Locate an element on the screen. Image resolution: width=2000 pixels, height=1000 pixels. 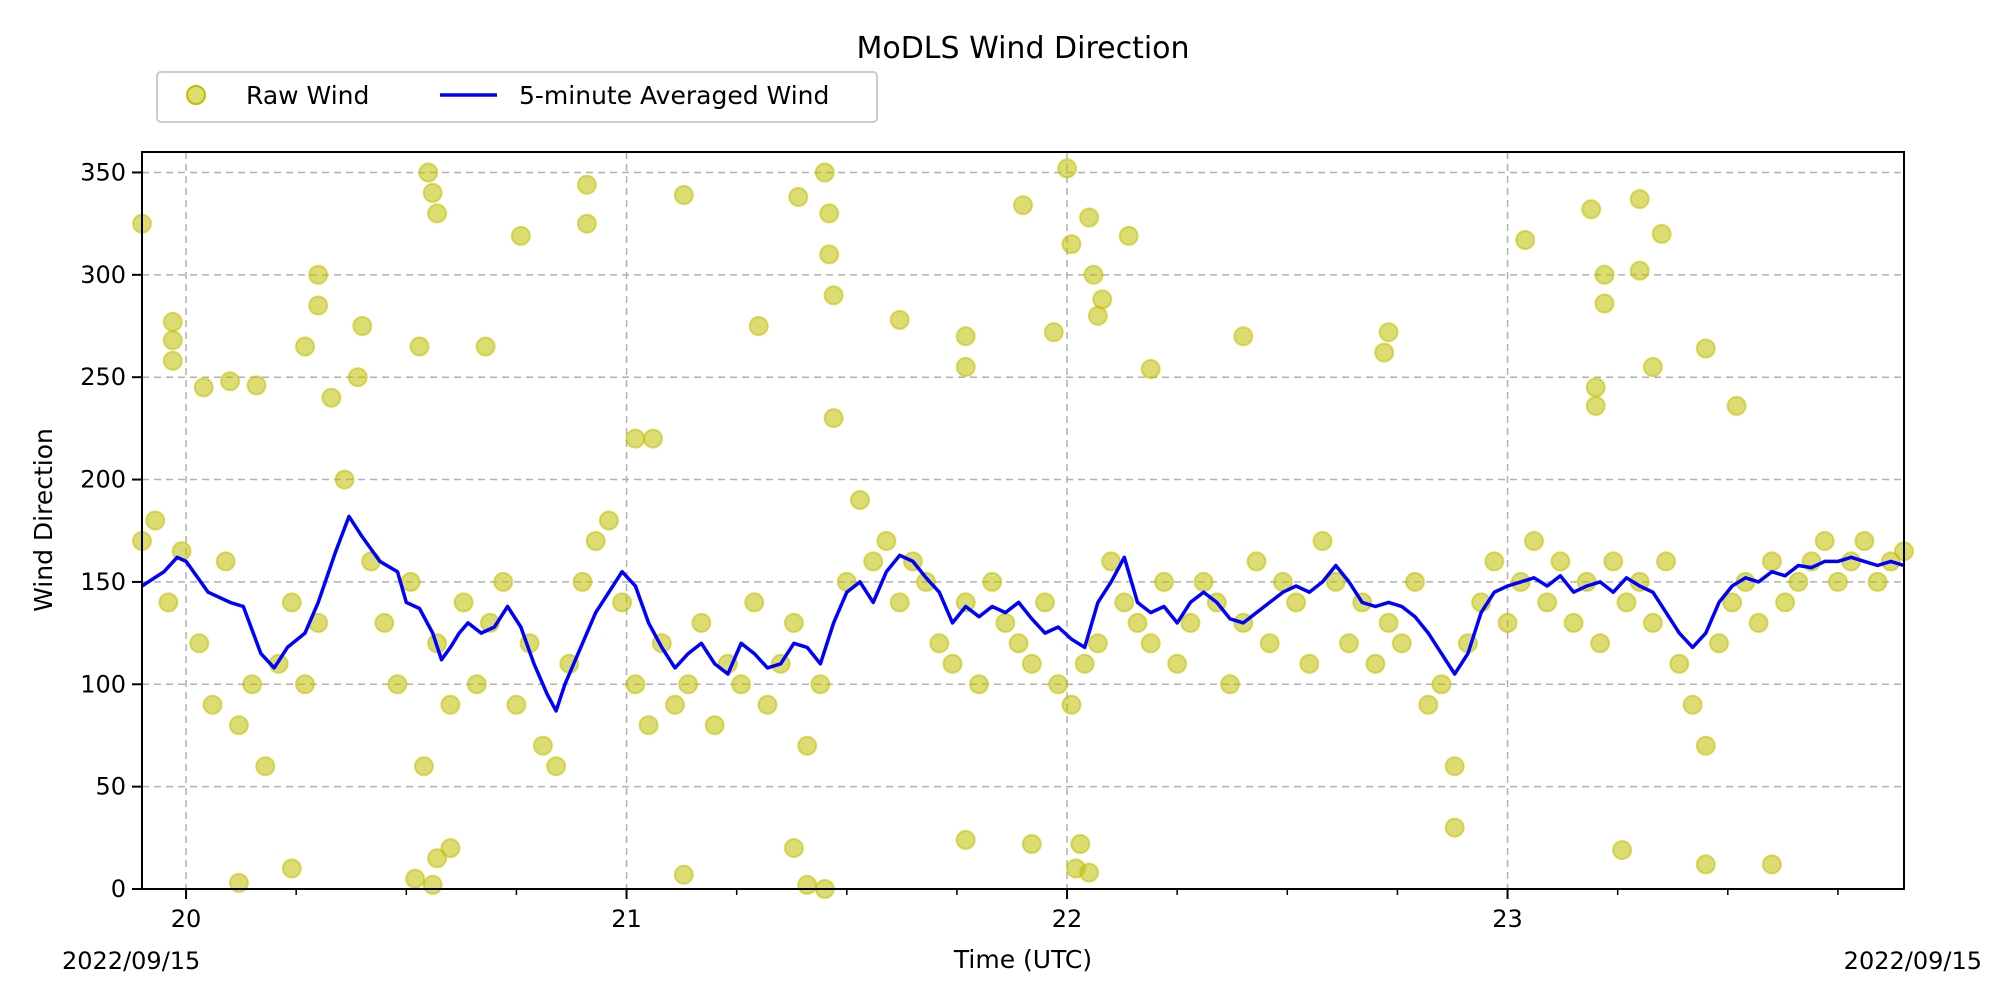
y-tick-label: 0 is located at coordinates (118, 889).